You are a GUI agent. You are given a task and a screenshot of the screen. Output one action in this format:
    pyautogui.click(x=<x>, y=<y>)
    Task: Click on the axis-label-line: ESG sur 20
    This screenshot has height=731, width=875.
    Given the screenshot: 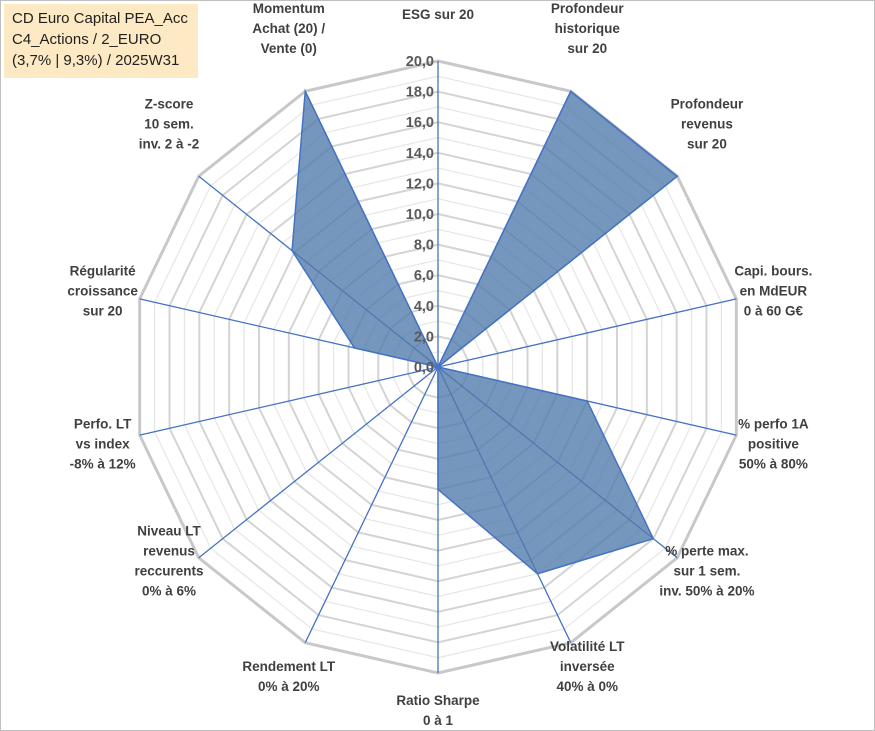 What is the action you would take?
    pyautogui.click(x=438, y=14)
    